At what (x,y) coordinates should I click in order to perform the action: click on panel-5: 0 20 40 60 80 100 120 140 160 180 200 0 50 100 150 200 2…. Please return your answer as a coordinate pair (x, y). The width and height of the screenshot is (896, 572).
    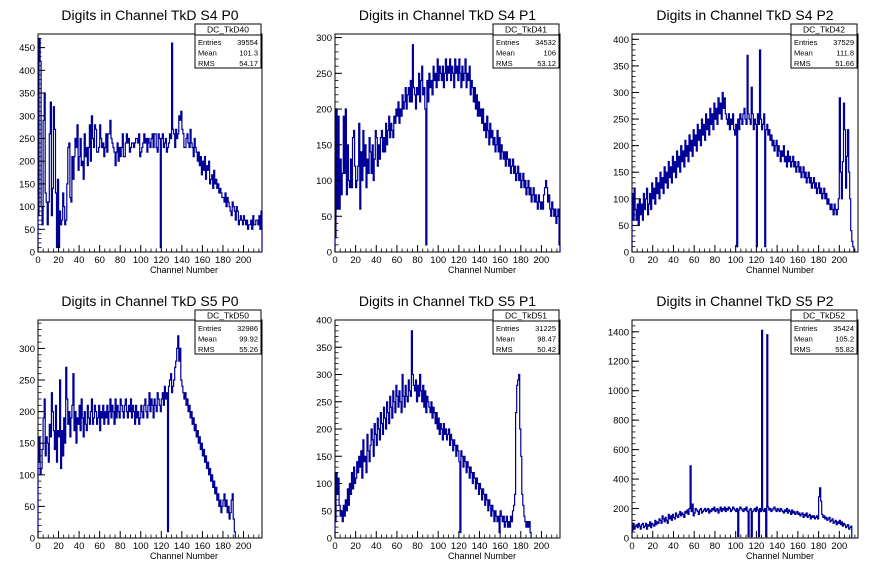
    Looking at the image, I should click on (438, 427).